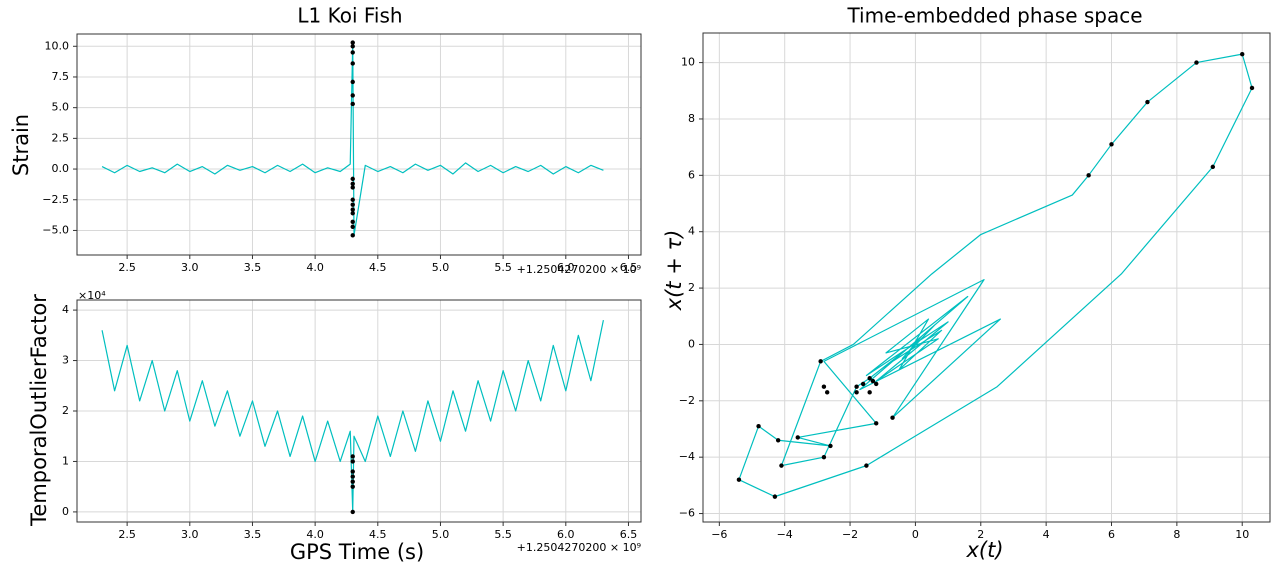 The height and width of the screenshot is (570, 1273). I want to click on y-tick-label: 5.0, so click(61, 107).